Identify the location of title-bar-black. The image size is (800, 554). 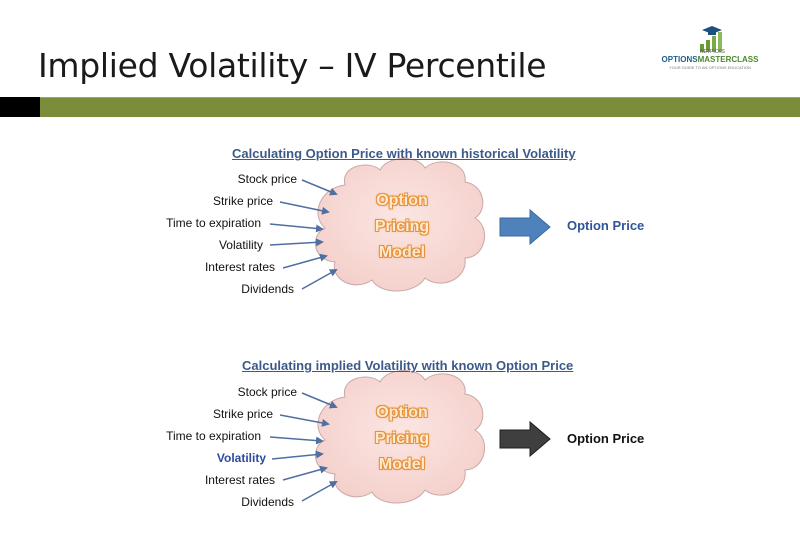
(20, 107).